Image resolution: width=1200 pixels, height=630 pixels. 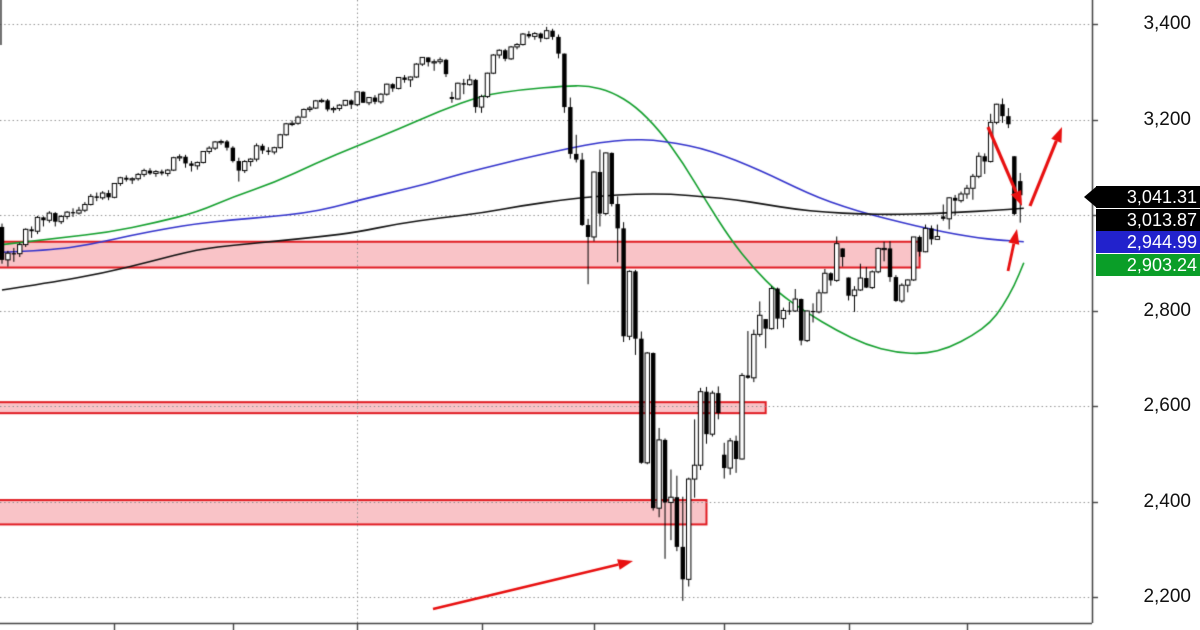 What do you see at coordinates (1167, 119) in the screenshot?
I see `y-axis-tick-label: 3,200` at bounding box center [1167, 119].